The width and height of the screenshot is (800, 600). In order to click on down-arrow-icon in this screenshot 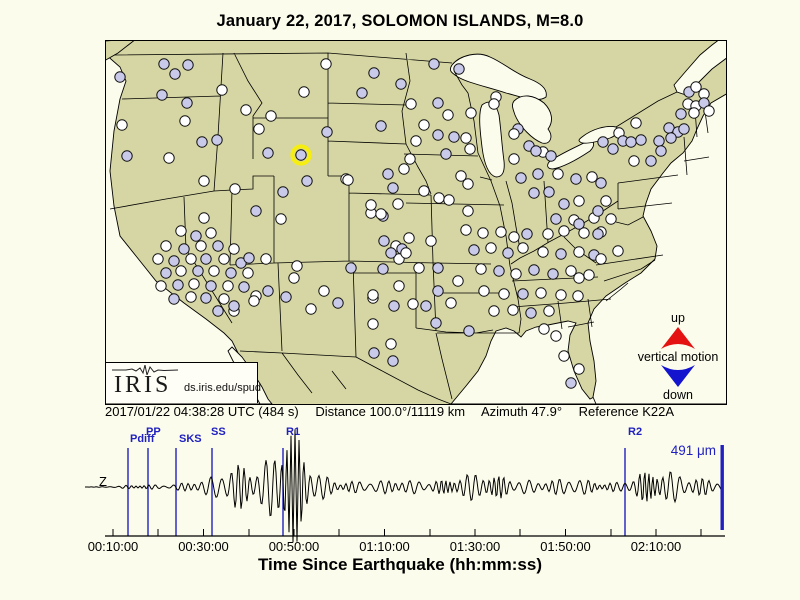, I will do `click(678, 376)`.